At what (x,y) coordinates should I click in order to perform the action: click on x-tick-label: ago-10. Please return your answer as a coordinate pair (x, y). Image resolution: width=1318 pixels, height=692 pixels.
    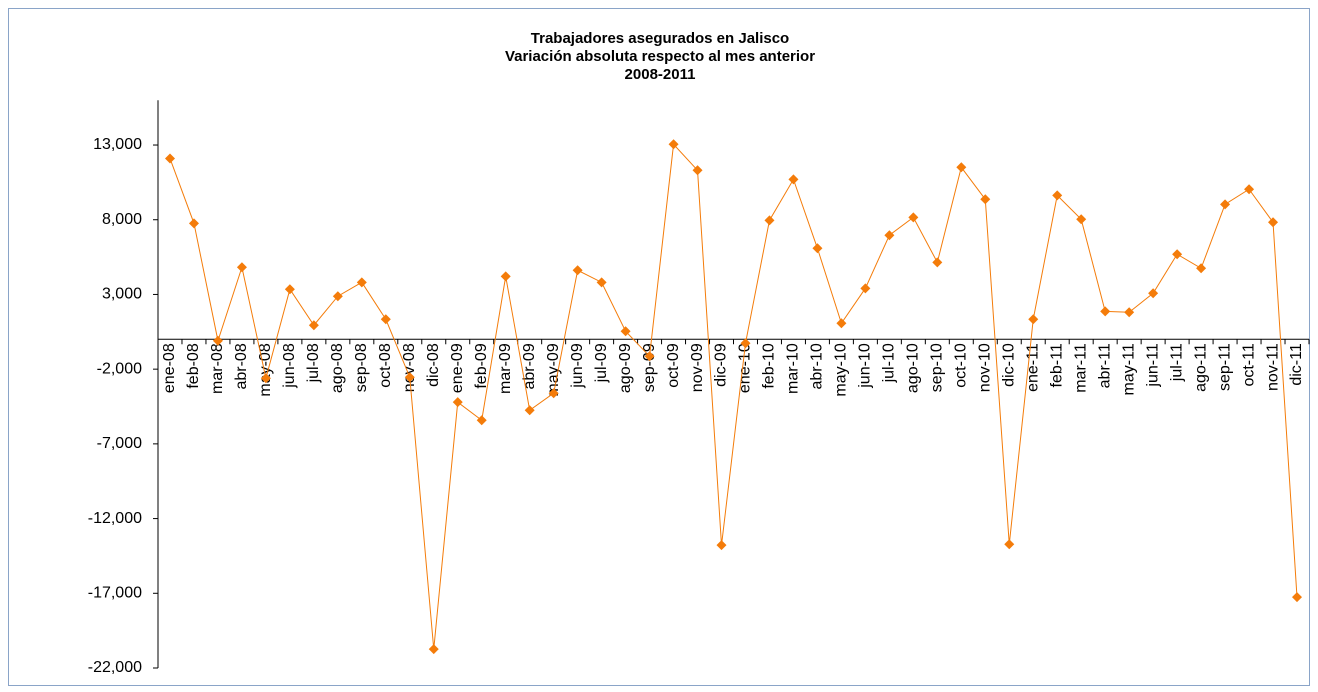
    Looking at the image, I should click on (913, 368).